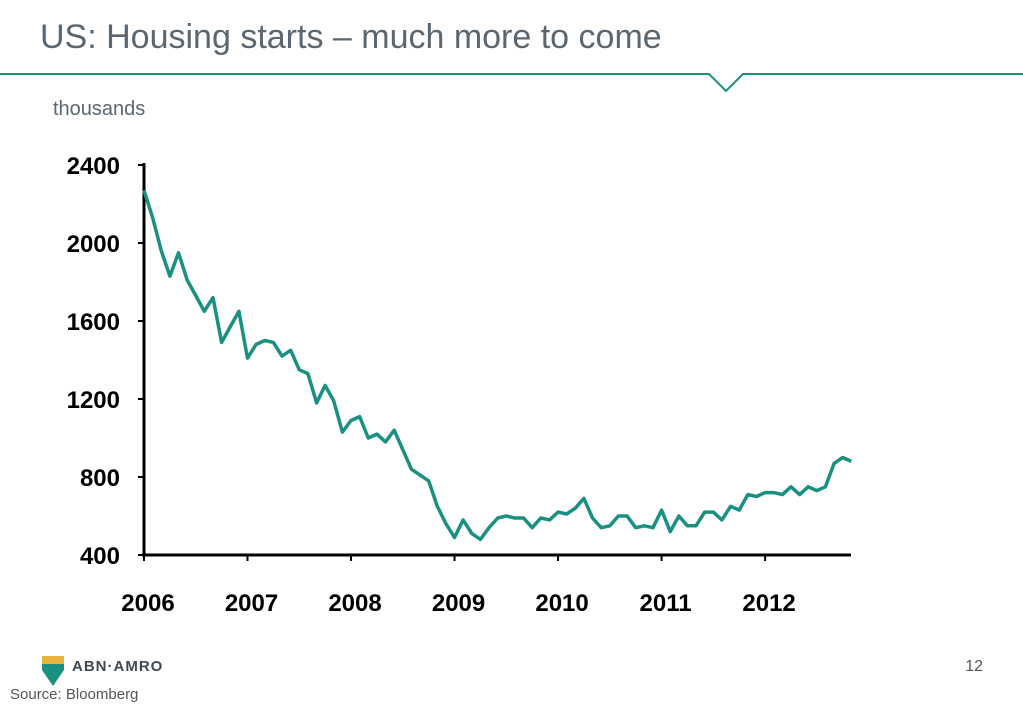  Describe the element at coordinates (511, 83) in the screenshot. I see `title-rule` at that location.